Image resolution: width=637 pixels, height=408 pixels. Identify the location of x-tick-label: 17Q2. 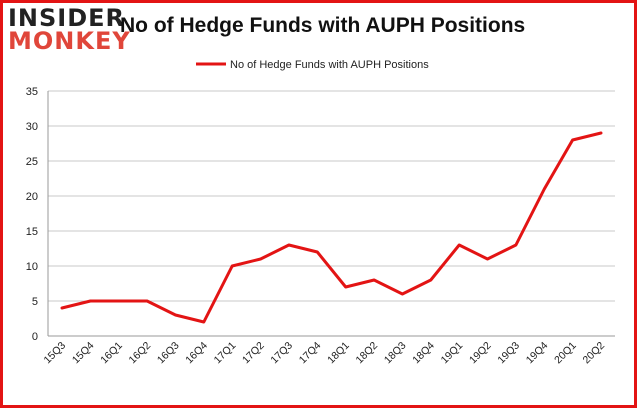
(253, 353).